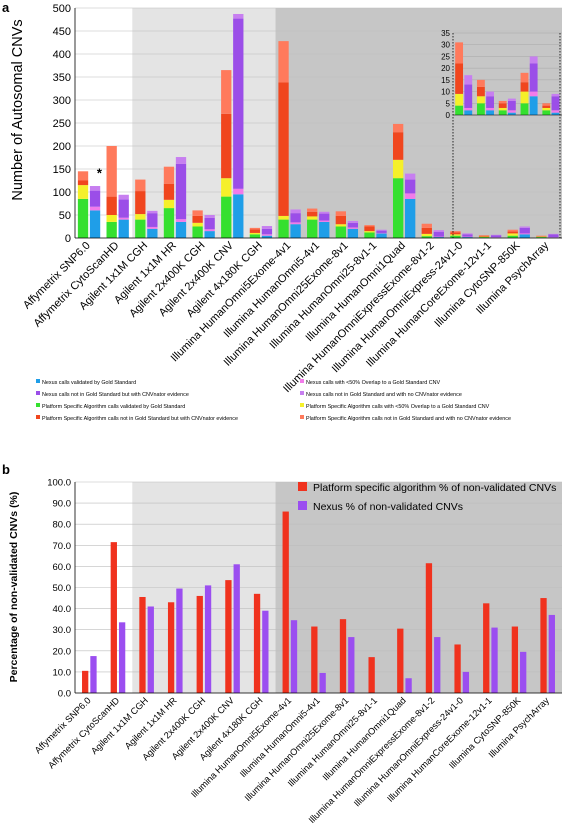 The image size is (567, 837). Describe the element at coordinates (64, 694) in the screenshot. I see `panel-b-y-tick-label: 0.0` at that location.